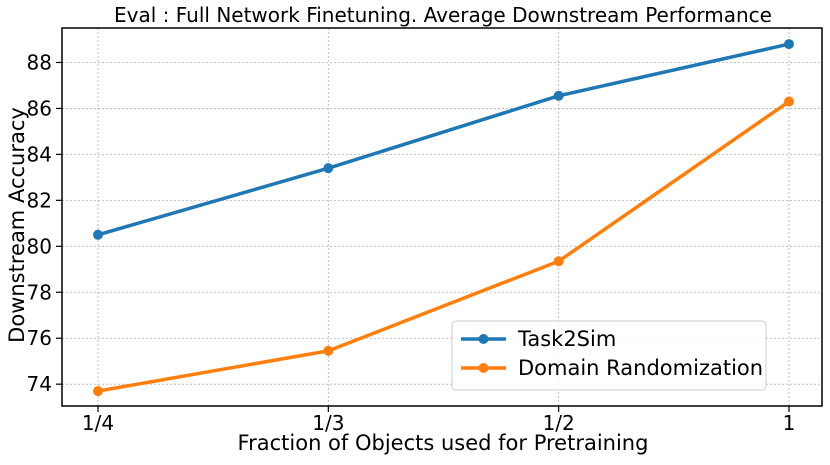  Describe the element at coordinates (98, 423) in the screenshot. I see `x-tick-label: 1/4` at that location.